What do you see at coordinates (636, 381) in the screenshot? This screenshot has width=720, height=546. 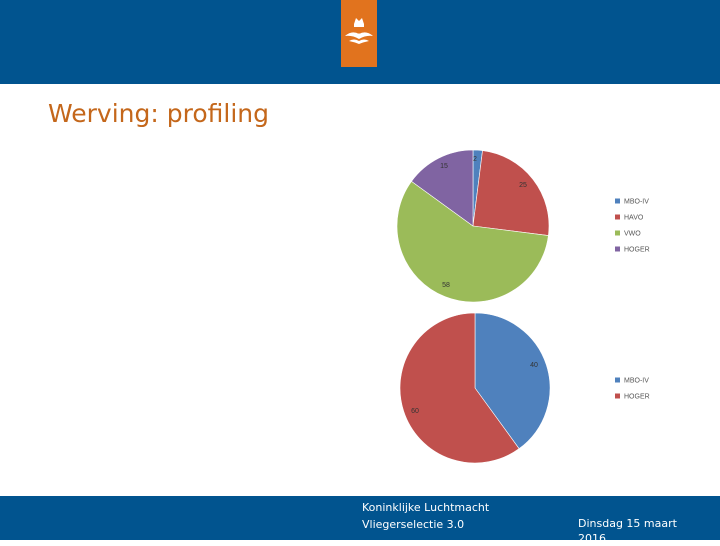 I see `pie2-legend-label-mbo-iv: MBO-IV` at bounding box center [636, 381].